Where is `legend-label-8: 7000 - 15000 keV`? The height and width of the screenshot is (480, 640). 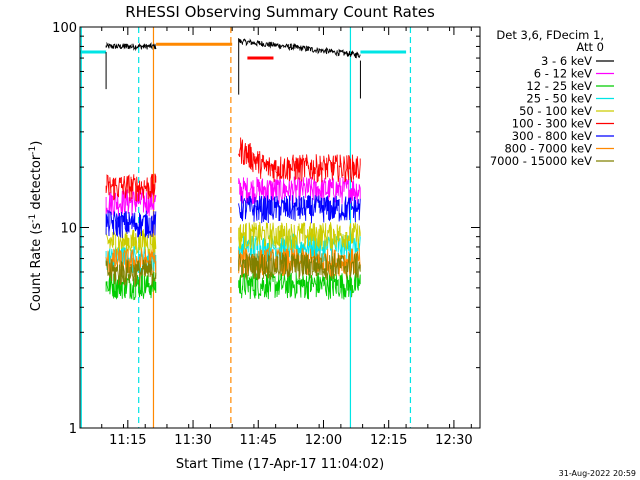 legend-label-8: 7000 - 15000 keV is located at coordinates (541, 161).